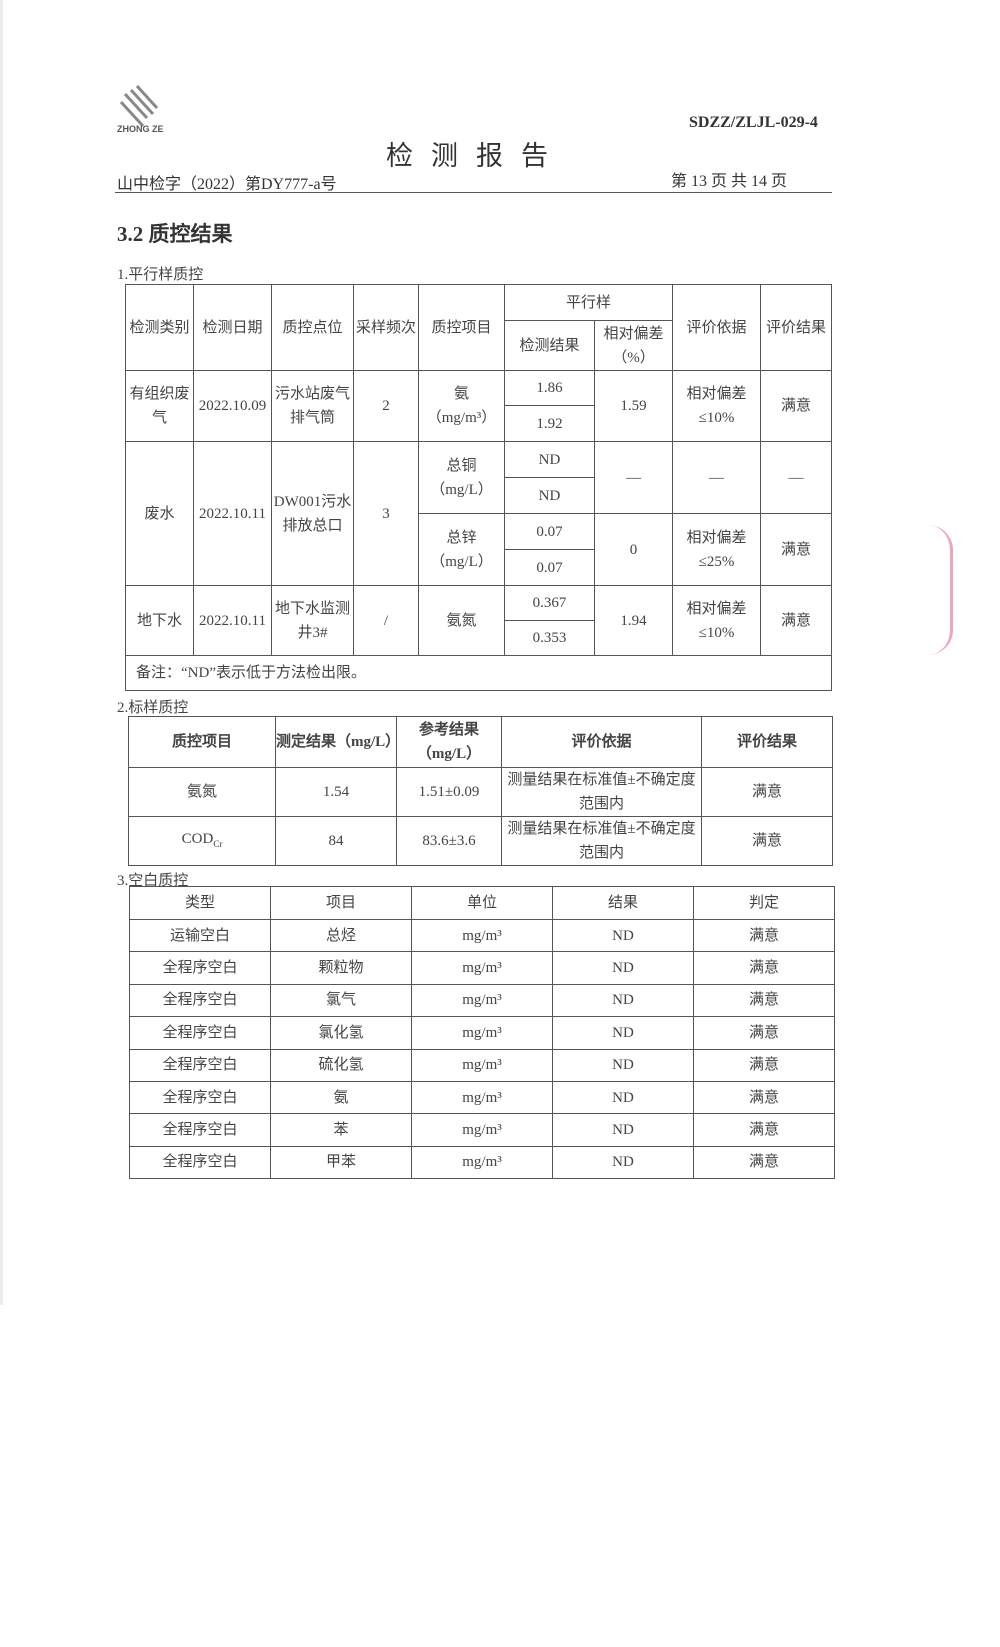  I want to click on standard-caption: 2.标样质控, so click(153, 708).